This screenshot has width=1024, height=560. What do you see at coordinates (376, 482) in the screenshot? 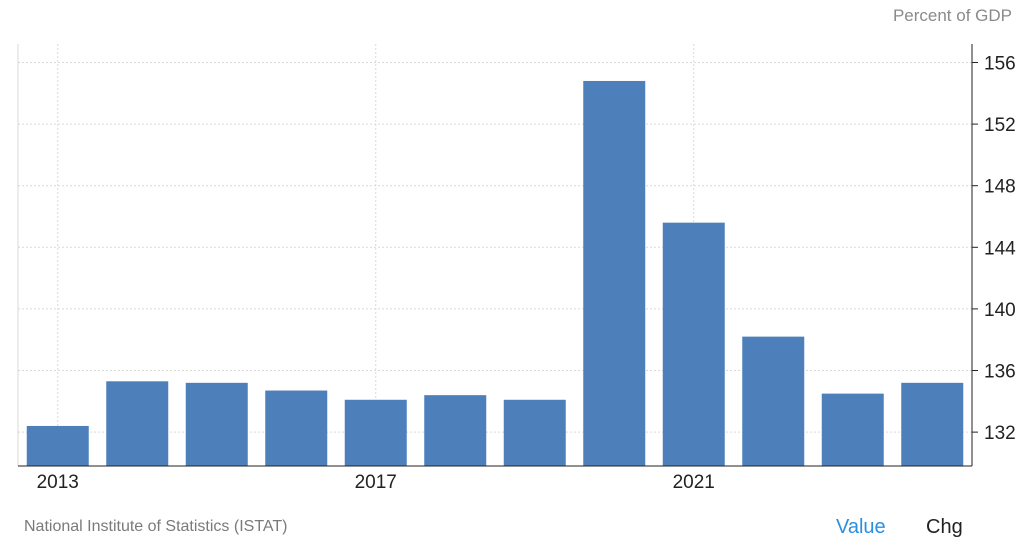
I see `x-tick-label: 2017` at bounding box center [376, 482].